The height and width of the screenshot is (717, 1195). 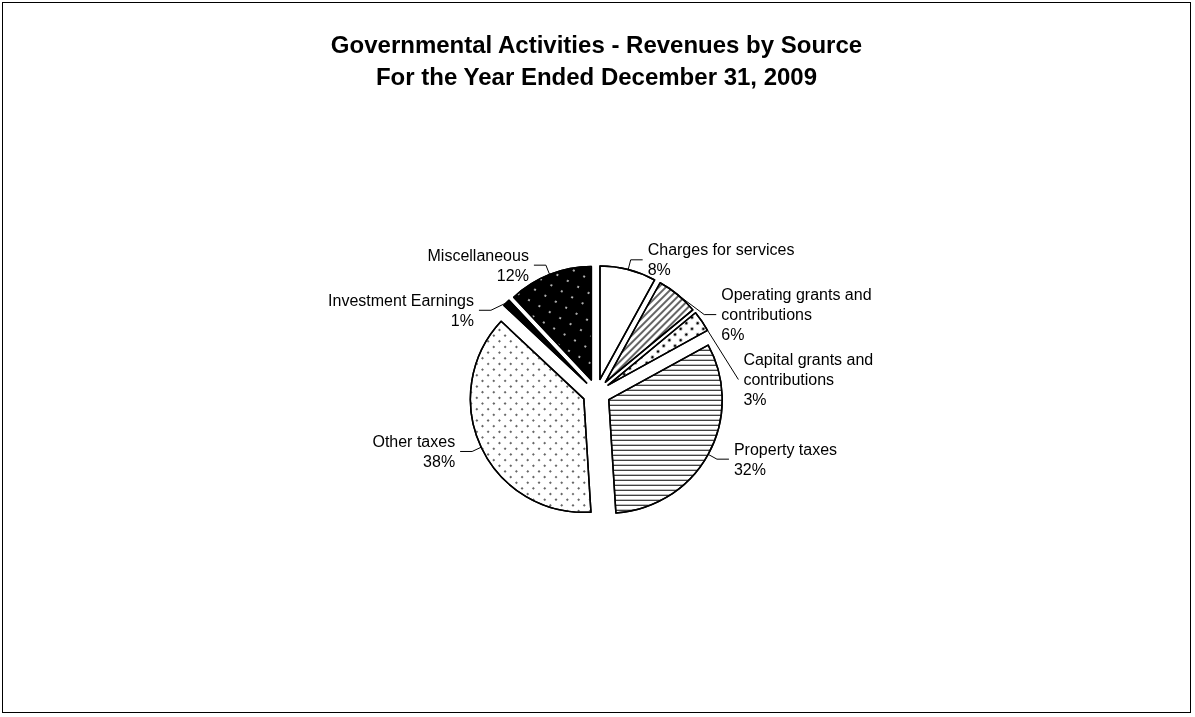 What do you see at coordinates (659, 270) in the screenshot?
I see `data-label: 8%` at bounding box center [659, 270].